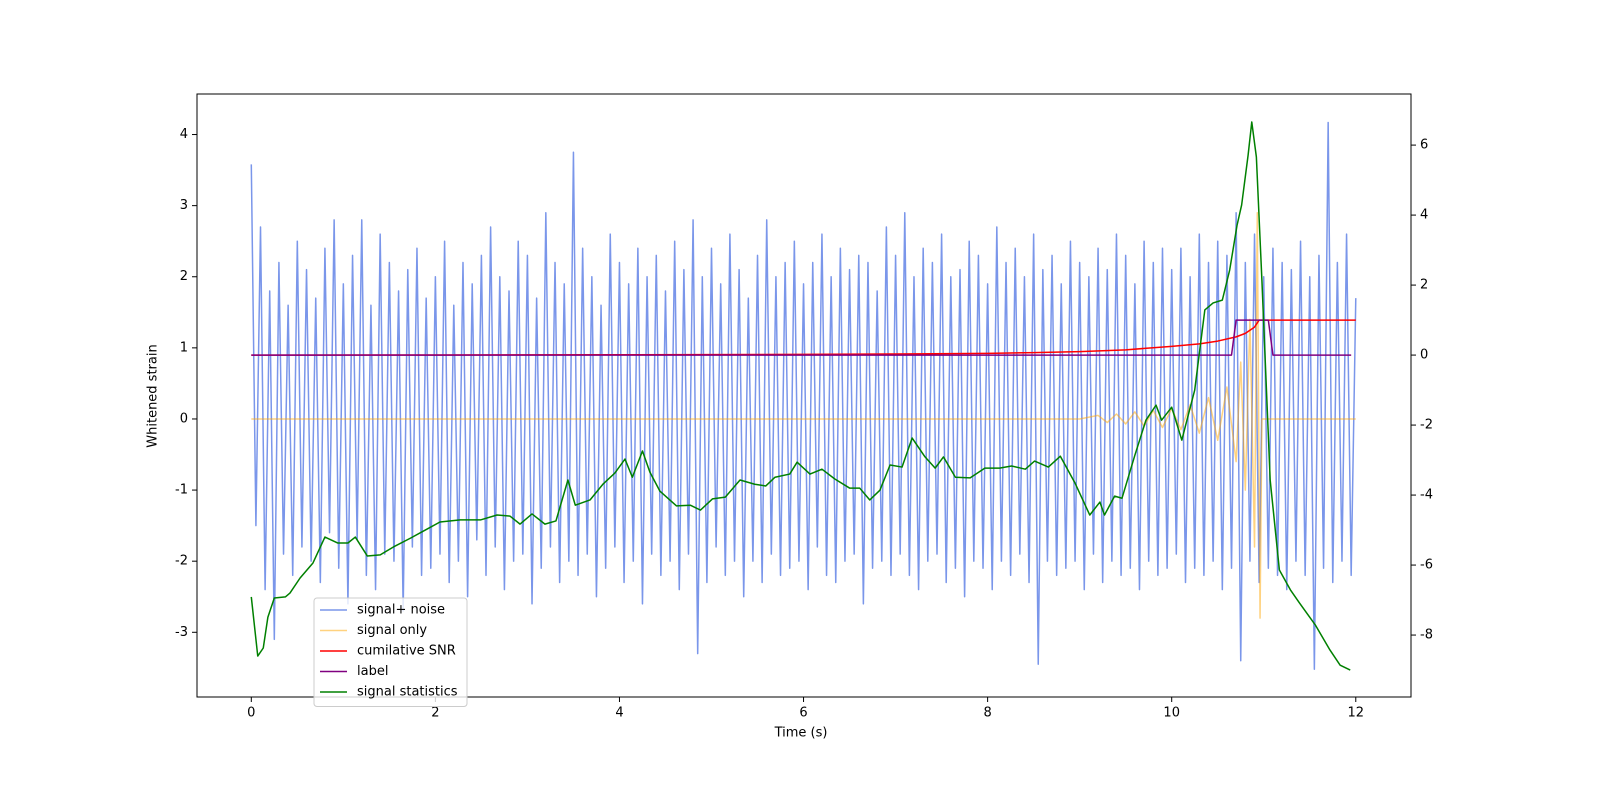 The width and height of the screenshot is (1600, 800). What do you see at coordinates (435, 713) in the screenshot?
I see `x-tick-label: 2` at bounding box center [435, 713].